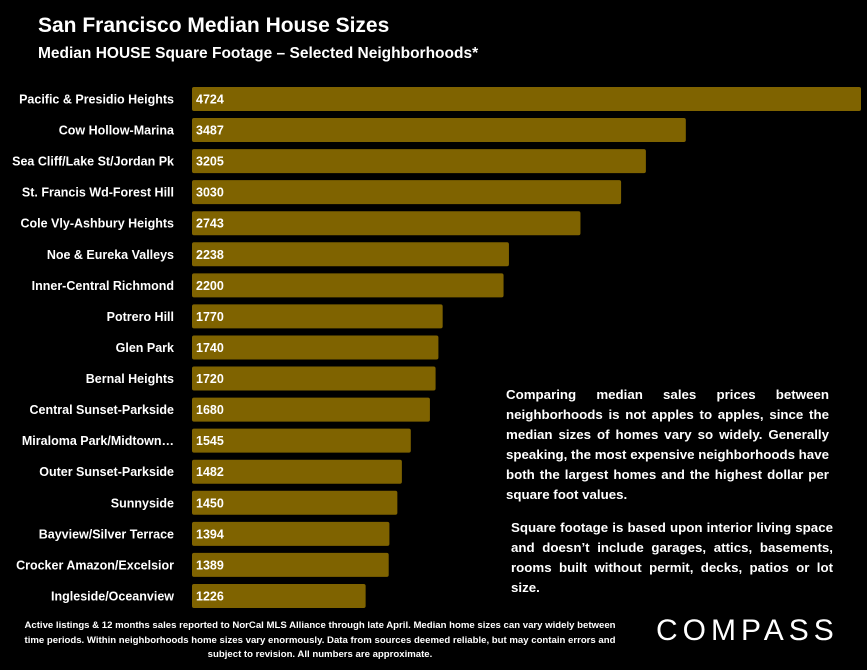 This screenshot has height=670, width=867. What do you see at coordinates (106, 534) in the screenshot?
I see `category-label: Bayview/Silver Terrace` at bounding box center [106, 534].